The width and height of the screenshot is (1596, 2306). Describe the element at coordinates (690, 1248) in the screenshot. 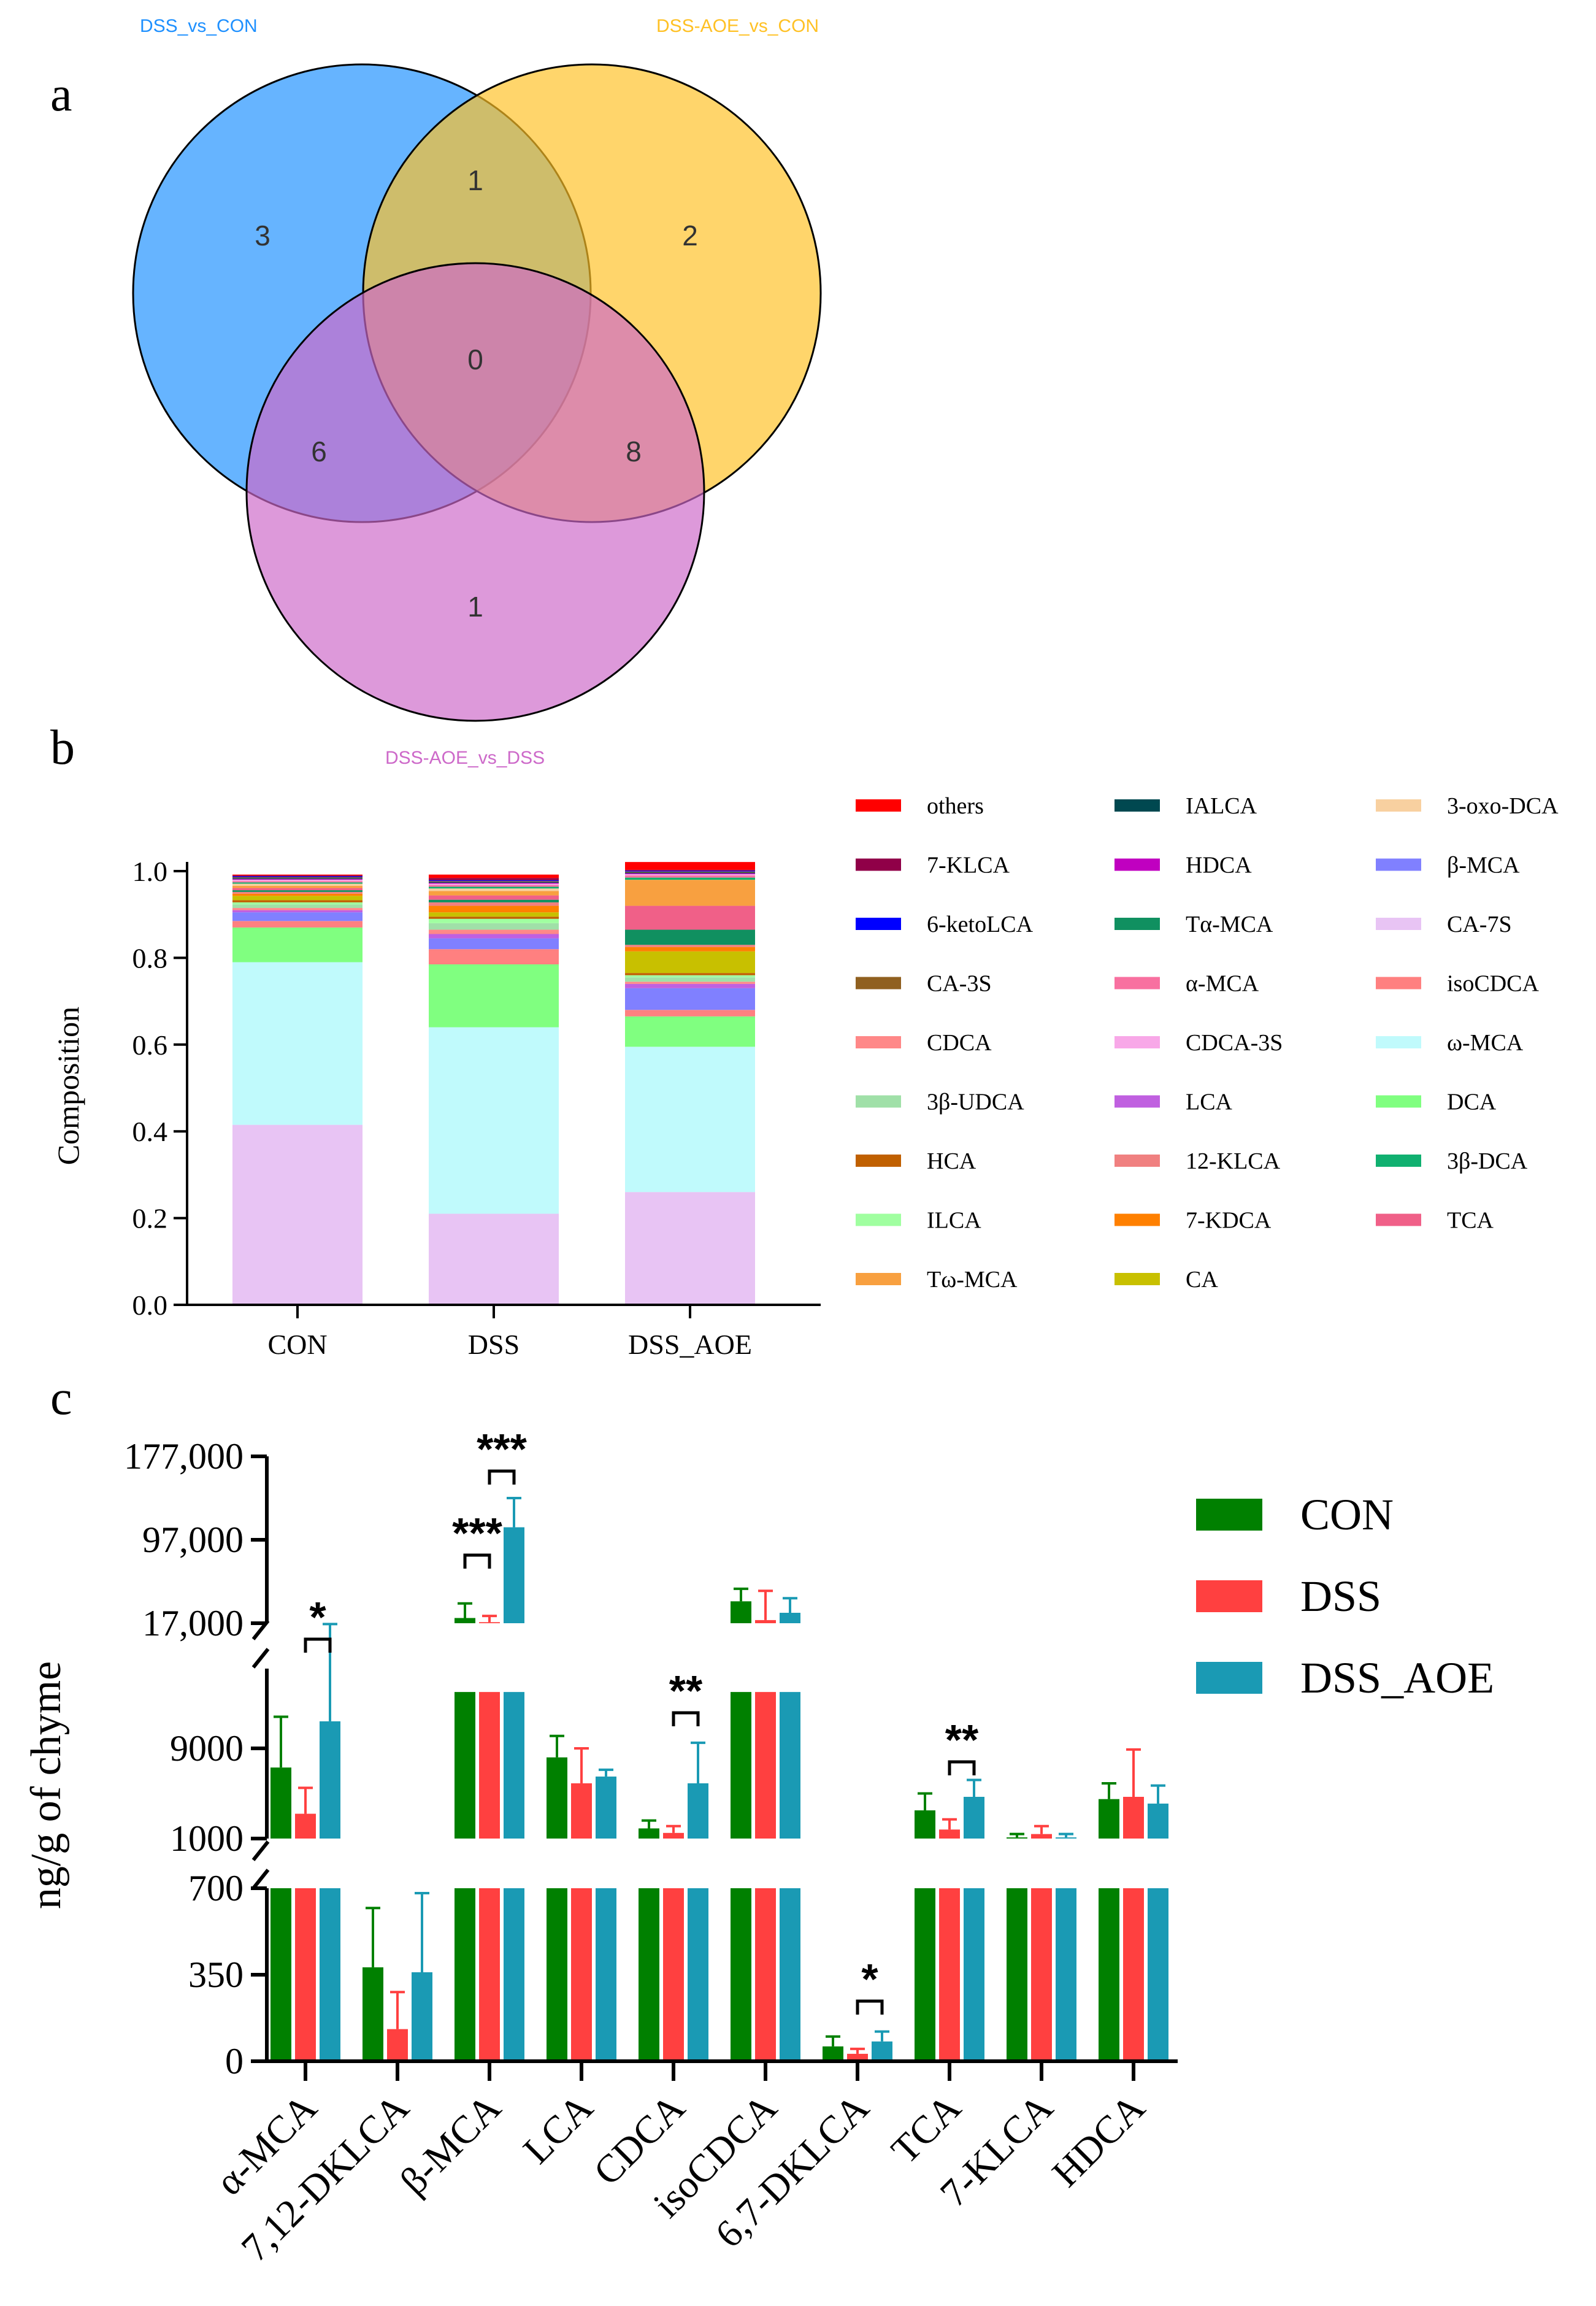

I see `stack-dss-aoe-ca-7s` at that location.